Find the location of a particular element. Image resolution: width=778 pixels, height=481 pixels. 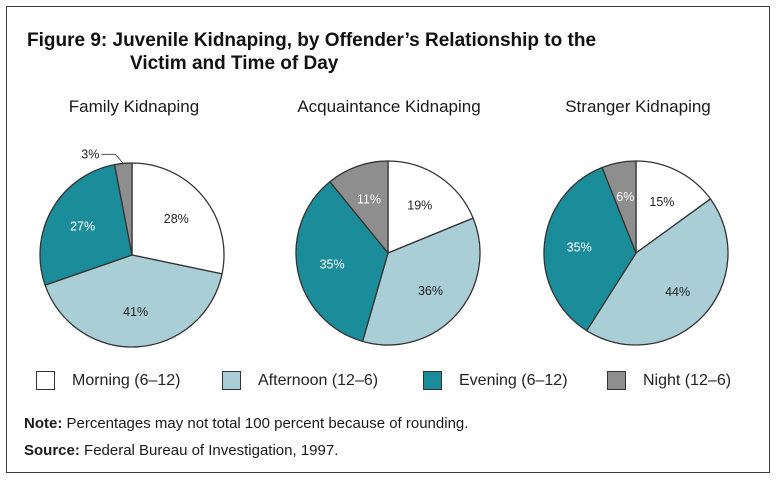

pie-title-acquaintance: Acquaintance Kidnaping is located at coordinates (388, 106).